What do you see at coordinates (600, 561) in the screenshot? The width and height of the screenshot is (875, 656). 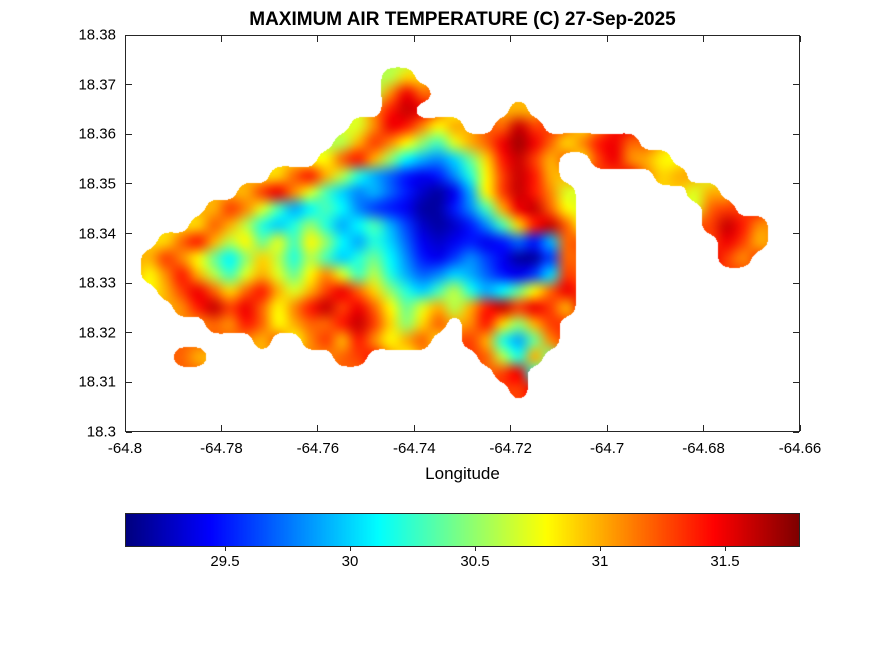 I see `colorbar-tick-label: 31` at bounding box center [600, 561].